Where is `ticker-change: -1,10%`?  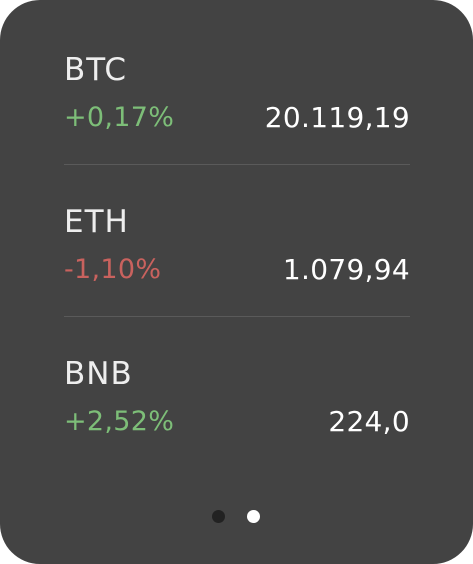 ticker-change: -1,10% is located at coordinates (113, 269).